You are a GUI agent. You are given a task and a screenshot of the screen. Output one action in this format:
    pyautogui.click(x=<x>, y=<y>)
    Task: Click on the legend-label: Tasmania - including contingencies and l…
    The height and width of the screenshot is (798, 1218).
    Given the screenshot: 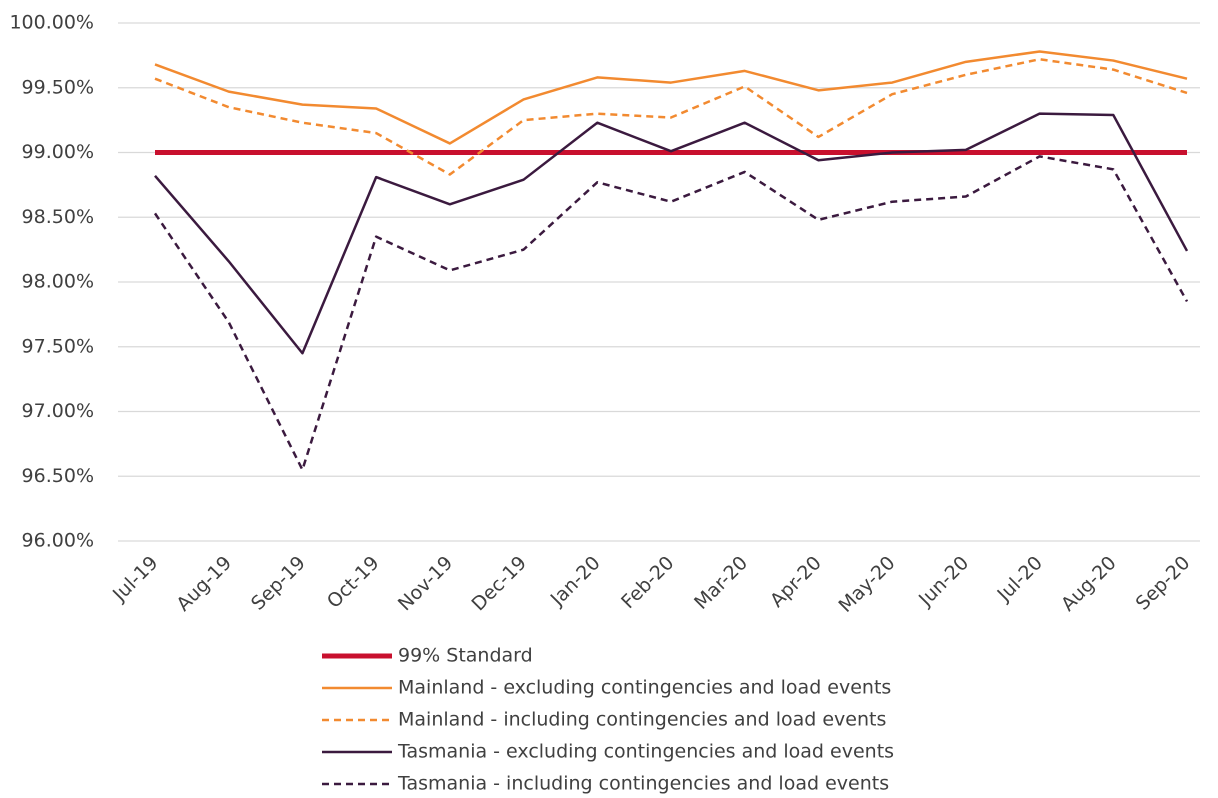 What is the action you would take?
    pyautogui.click(x=643, y=784)
    